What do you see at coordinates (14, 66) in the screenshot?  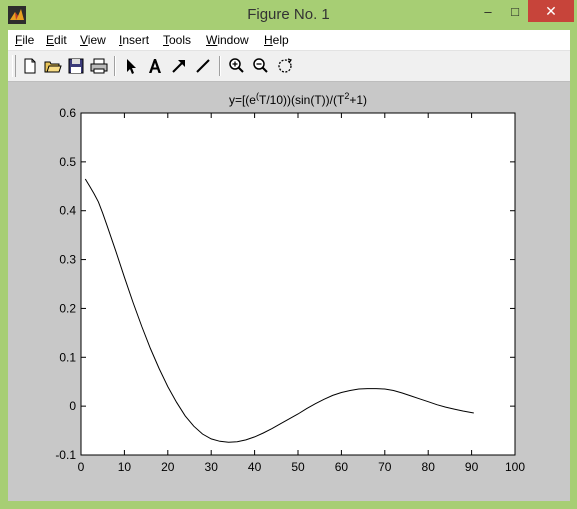 I see `toolbar-grip` at bounding box center [14, 66].